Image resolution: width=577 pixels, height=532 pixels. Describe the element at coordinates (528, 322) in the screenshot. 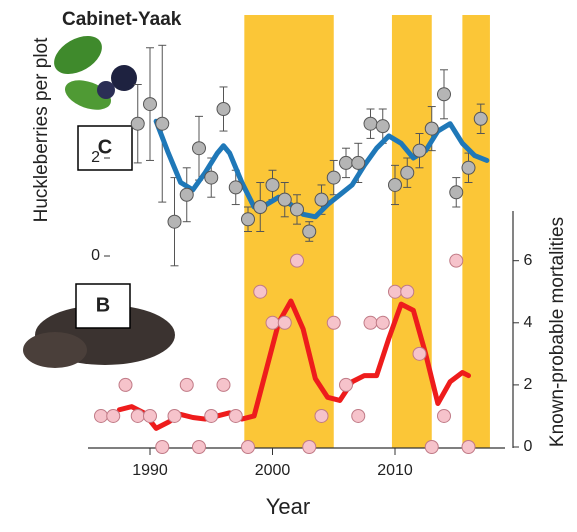

I see `y-tick-label: 4` at that location.